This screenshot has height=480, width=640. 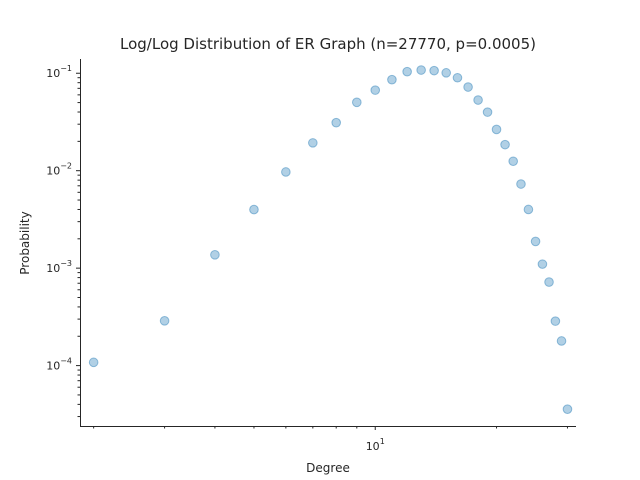 What do you see at coordinates (63, 241) in the screenshot?
I see `y-axis-ticks: 10⁻⁴ 10⁻³ 10⁻² 10⁻¹` at bounding box center [63, 241].